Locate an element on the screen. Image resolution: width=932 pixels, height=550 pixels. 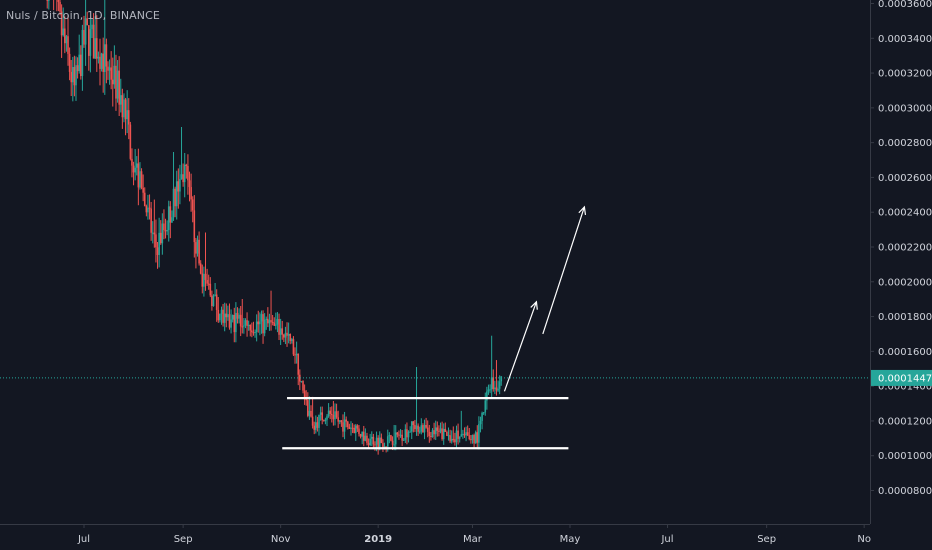
x-tick-label: No is located at coordinates (864, 539).